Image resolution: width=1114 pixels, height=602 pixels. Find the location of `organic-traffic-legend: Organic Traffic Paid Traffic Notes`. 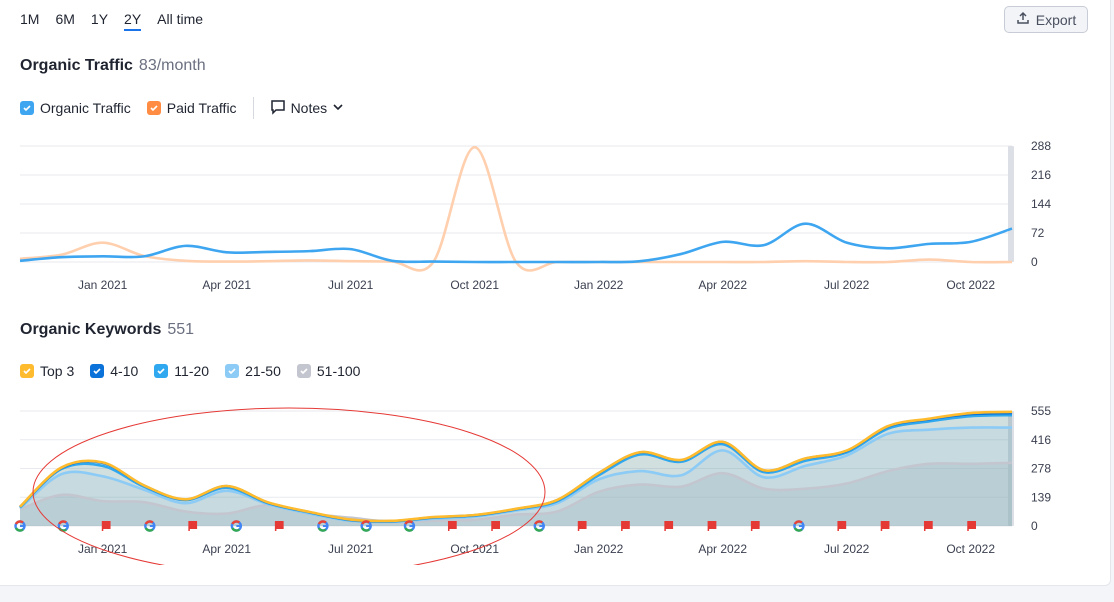

organic-traffic-legend: Organic Traffic Paid Traffic Notes is located at coordinates (182, 108).